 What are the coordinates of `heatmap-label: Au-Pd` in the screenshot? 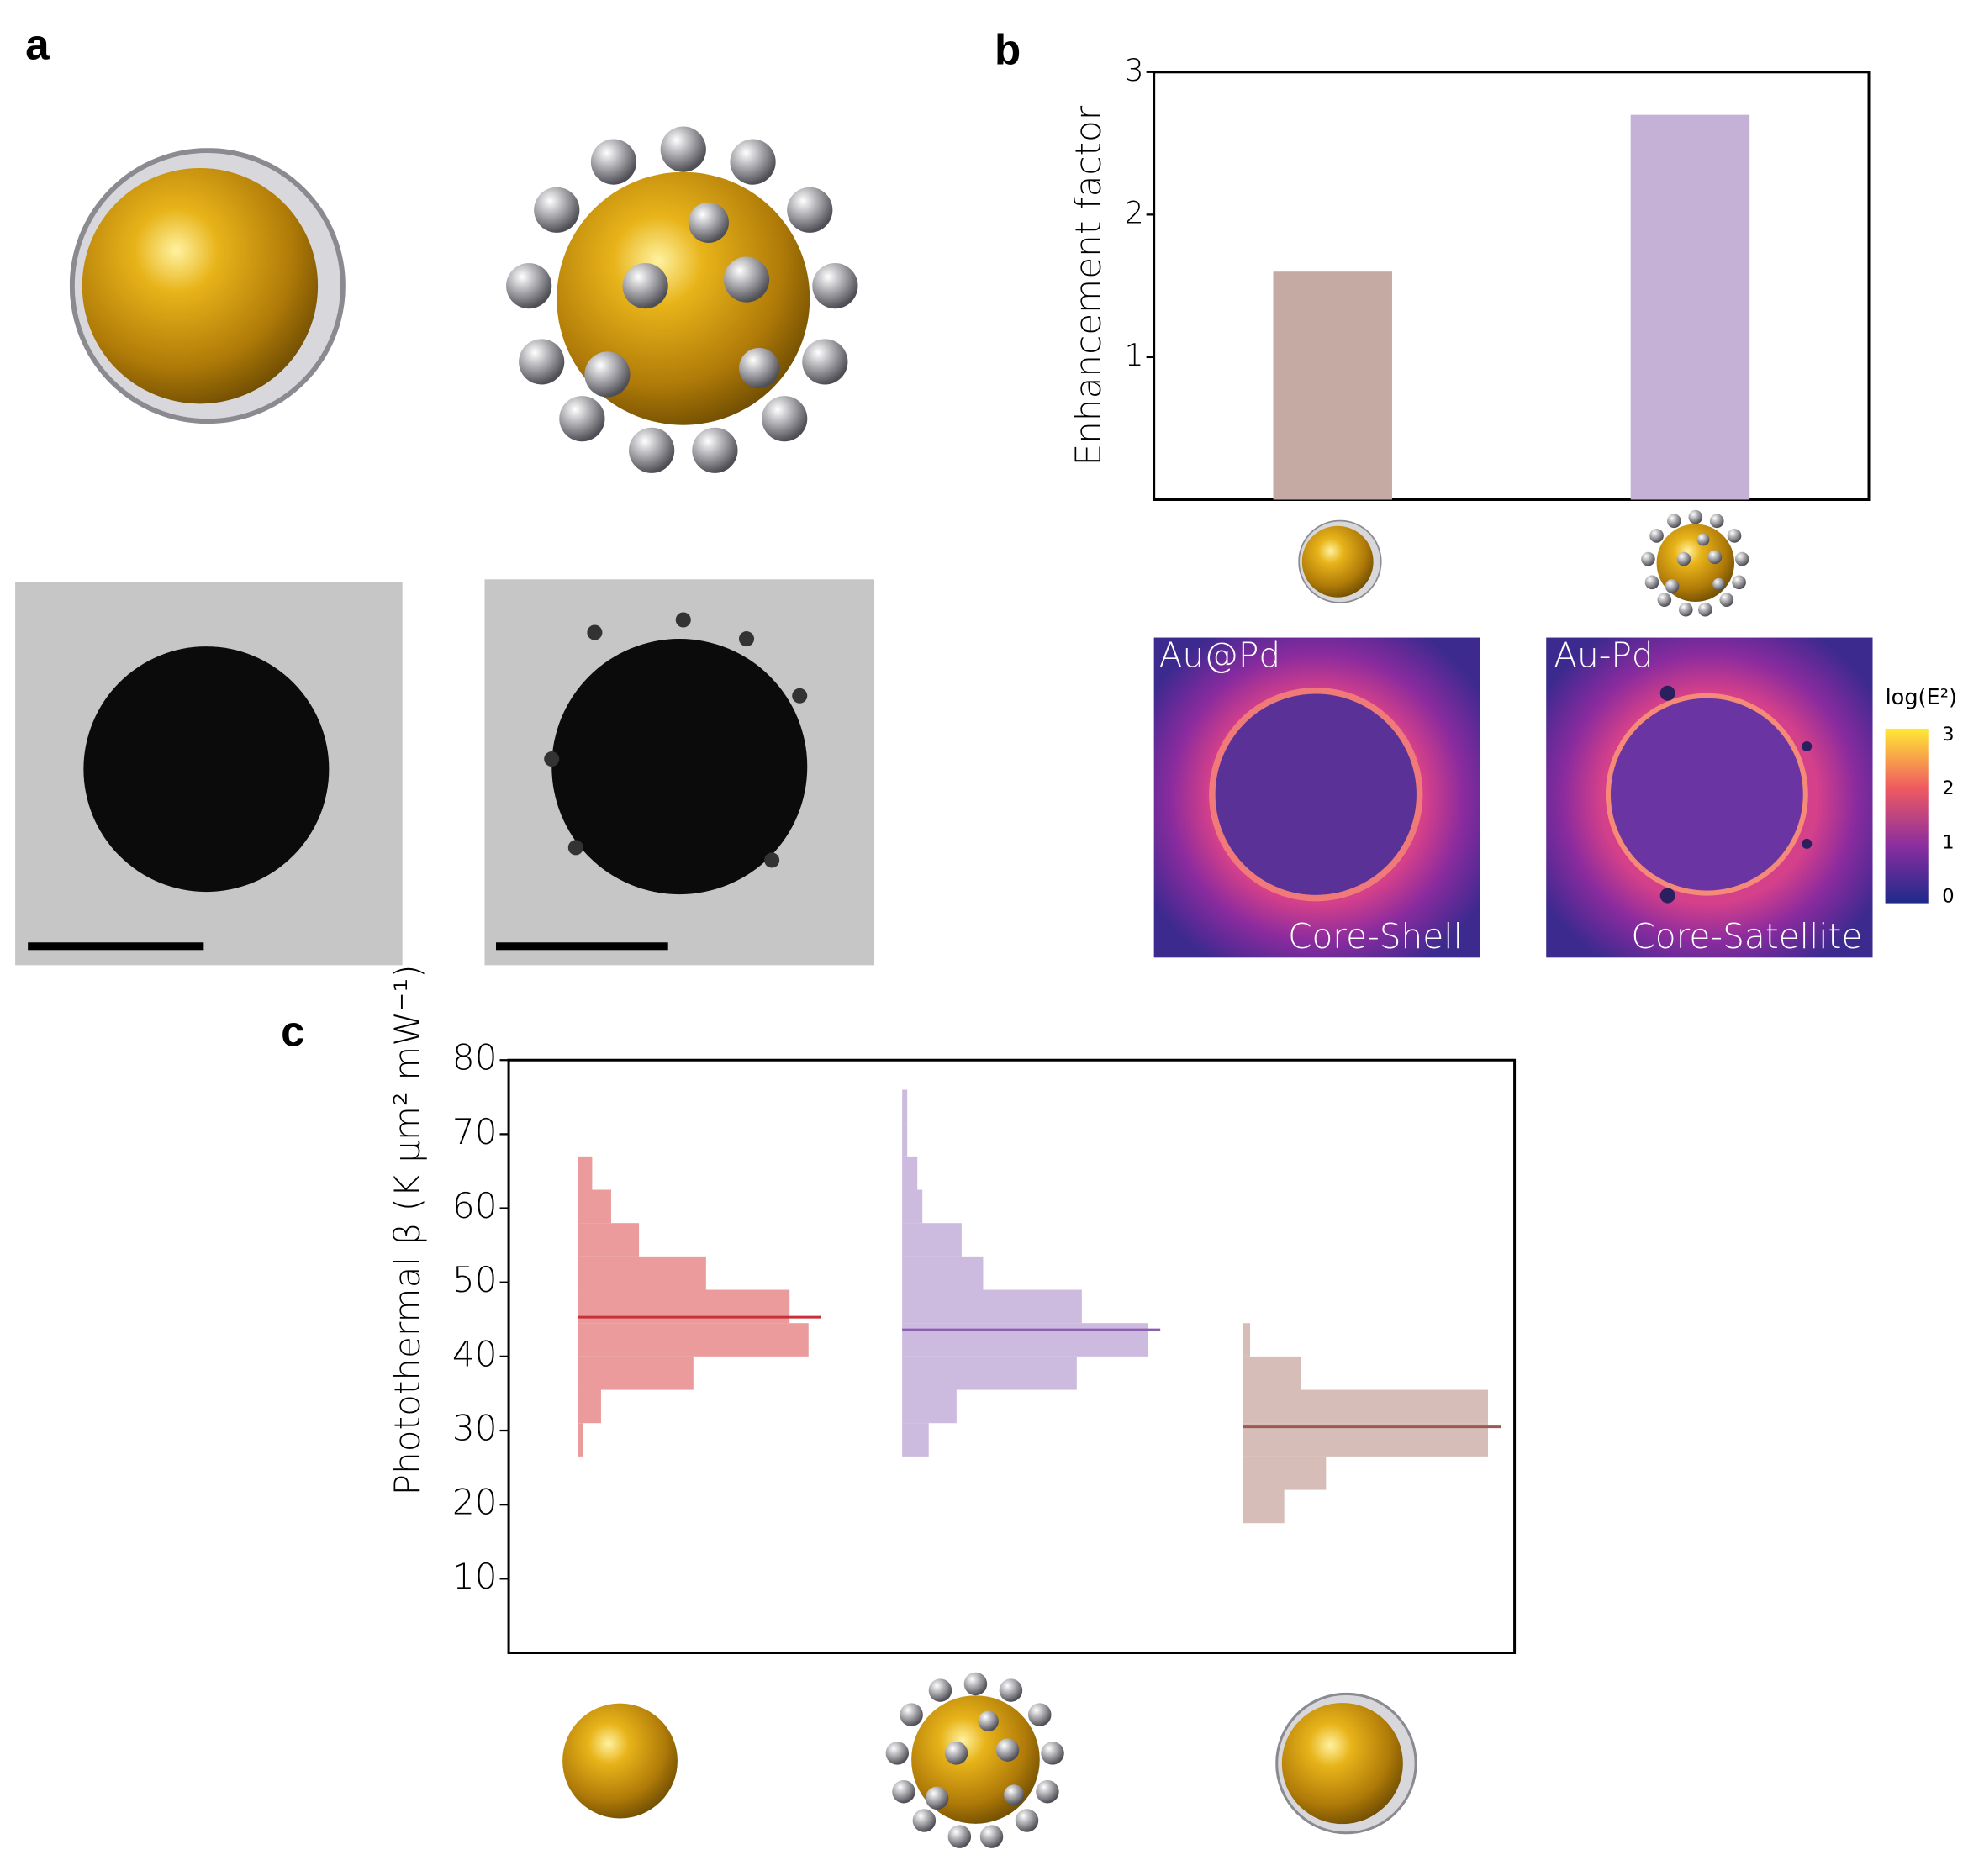 It's located at (1603, 655).